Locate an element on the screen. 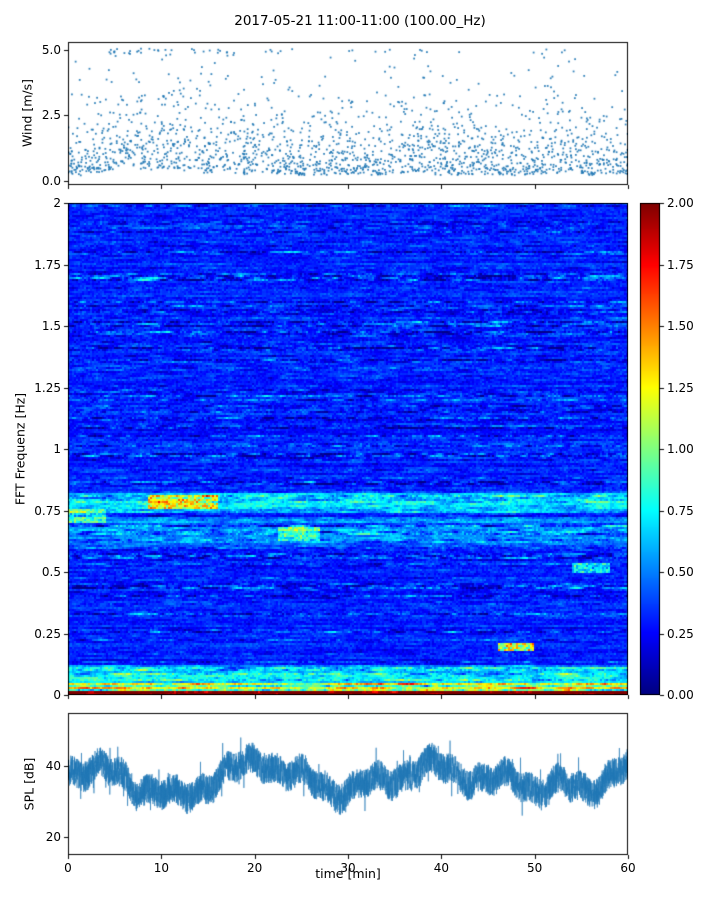  colorbar-tick-label: 1.75 is located at coordinates (680, 264).